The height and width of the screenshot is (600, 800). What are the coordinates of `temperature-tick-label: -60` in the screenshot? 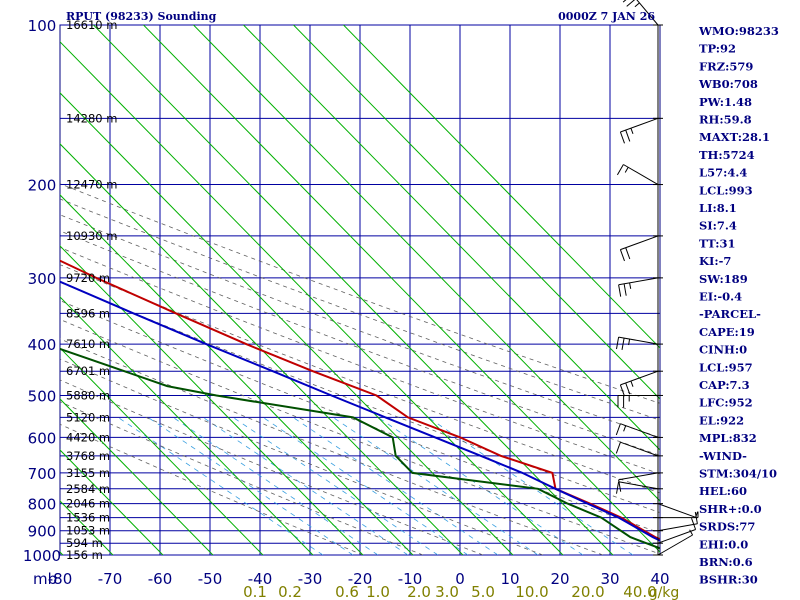 It's located at (160, 579).